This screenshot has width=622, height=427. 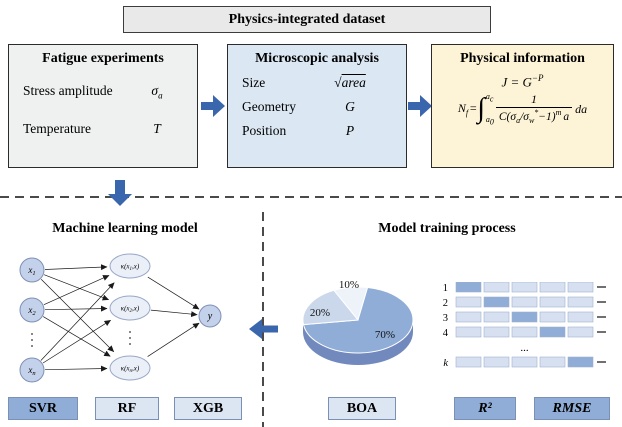 I want to click on xgb-button: XGB, so click(x=208, y=408).